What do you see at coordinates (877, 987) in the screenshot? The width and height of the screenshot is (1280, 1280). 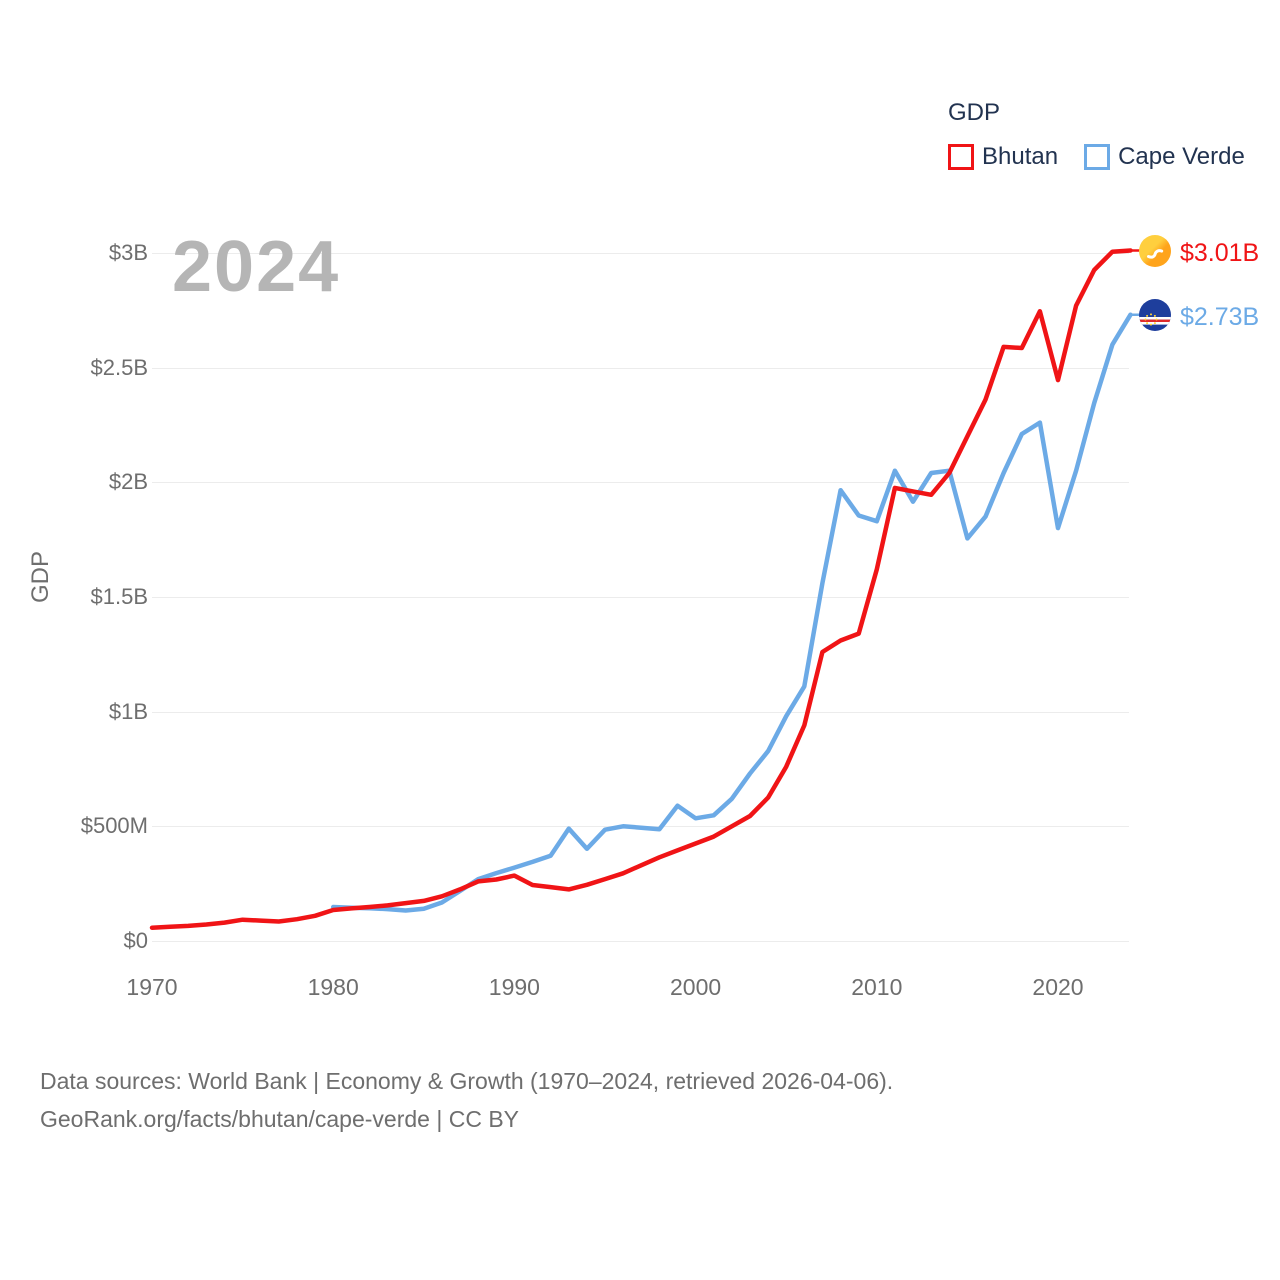 I see `x-tick-label: 2010` at bounding box center [877, 987].